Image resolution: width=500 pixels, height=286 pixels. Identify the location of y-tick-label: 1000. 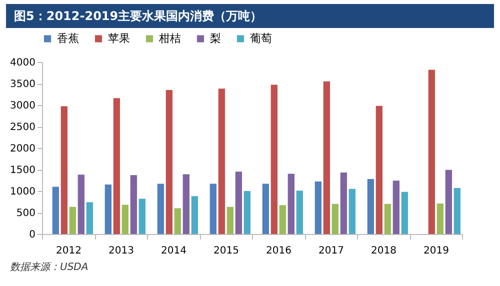
(23, 192).